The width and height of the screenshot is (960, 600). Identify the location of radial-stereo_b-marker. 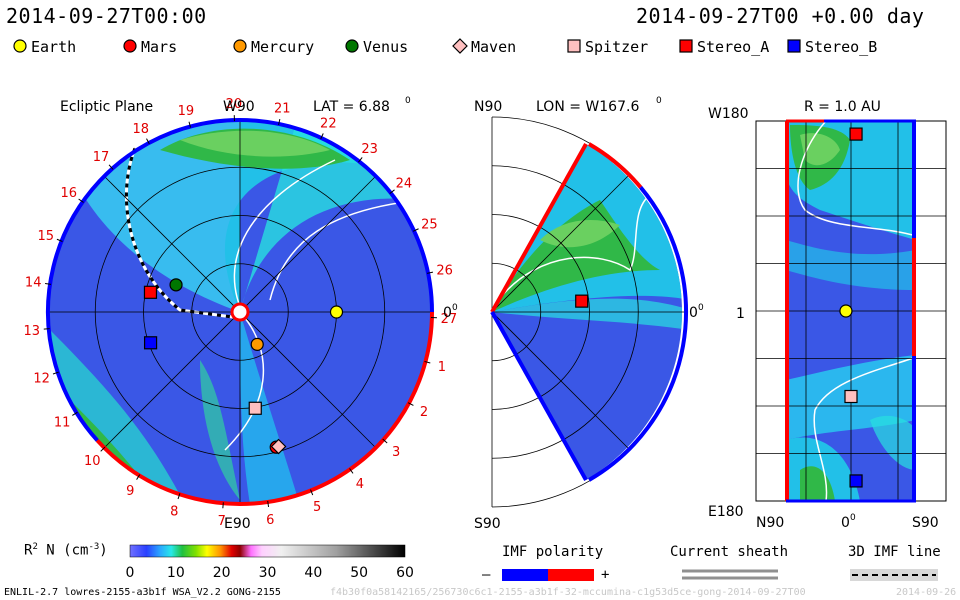
(856, 481).